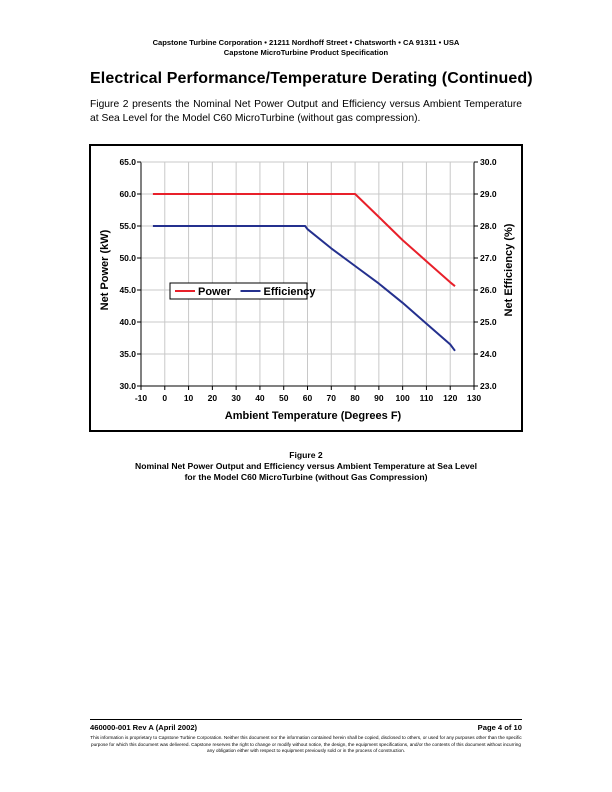 The image size is (612, 792). I want to click on y2-tick-label: 24.0, so click(488, 354).